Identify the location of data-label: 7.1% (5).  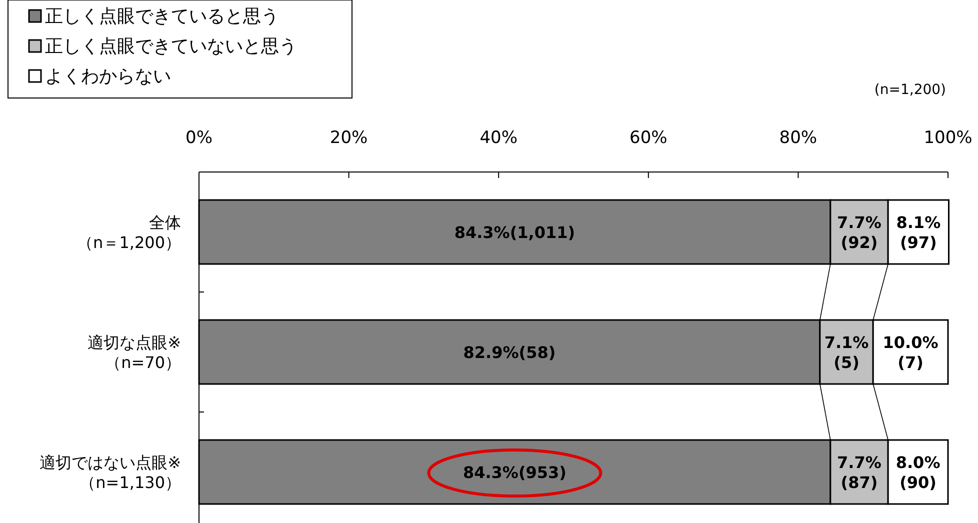
(846, 352).